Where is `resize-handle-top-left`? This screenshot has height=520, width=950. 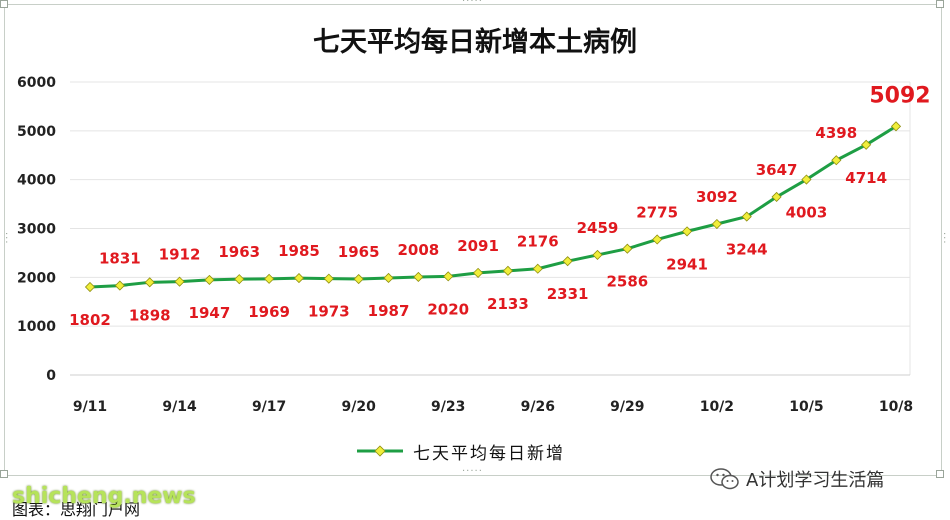 resize-handle-top-left is located at coordinates (4, 4).